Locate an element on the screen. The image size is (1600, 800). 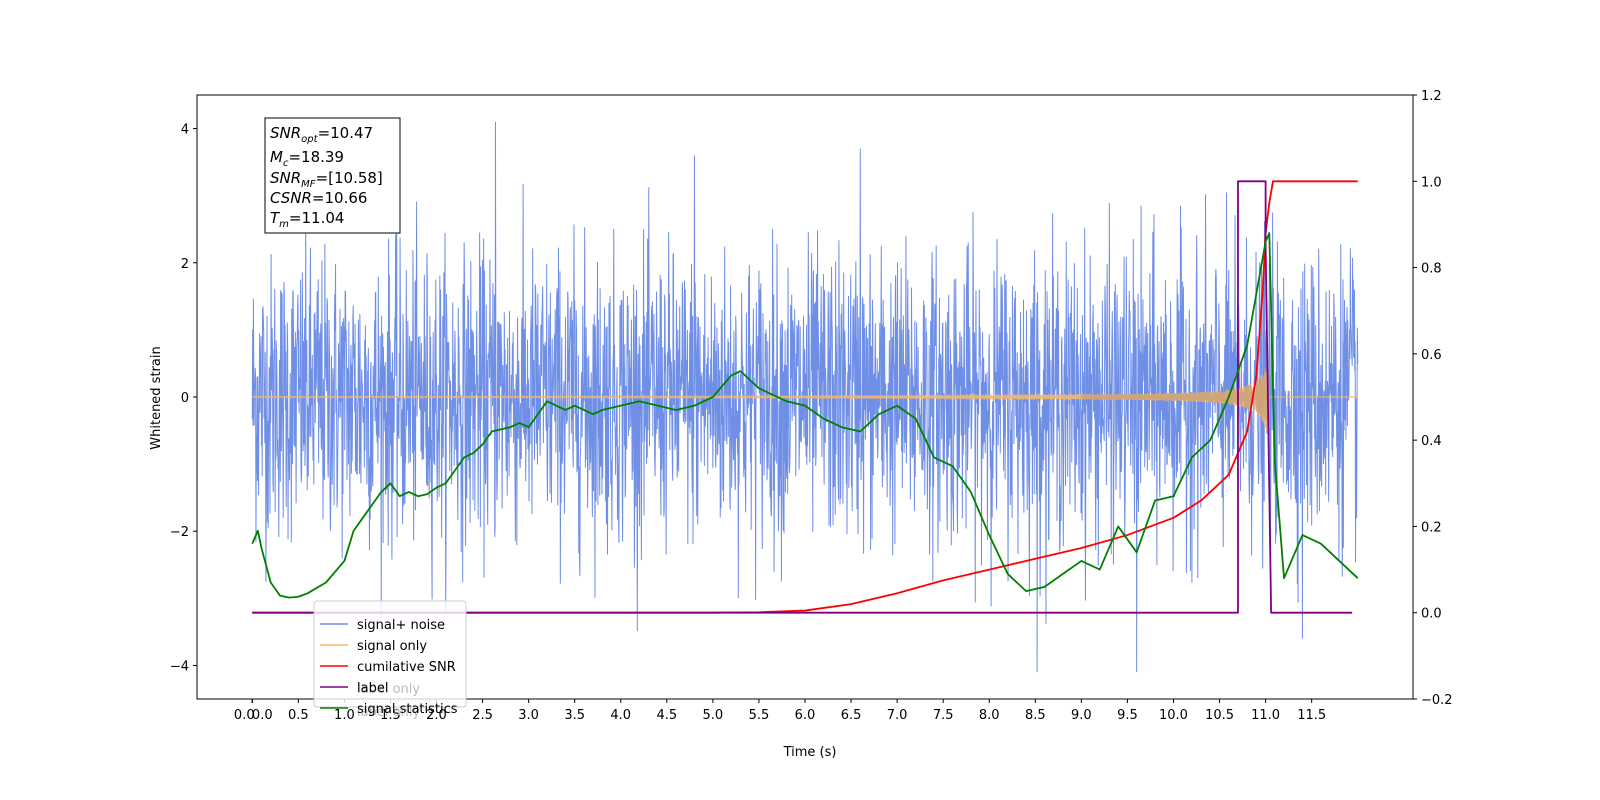
x-tick-label: 11.0 is located at coordinates (1265, 715).